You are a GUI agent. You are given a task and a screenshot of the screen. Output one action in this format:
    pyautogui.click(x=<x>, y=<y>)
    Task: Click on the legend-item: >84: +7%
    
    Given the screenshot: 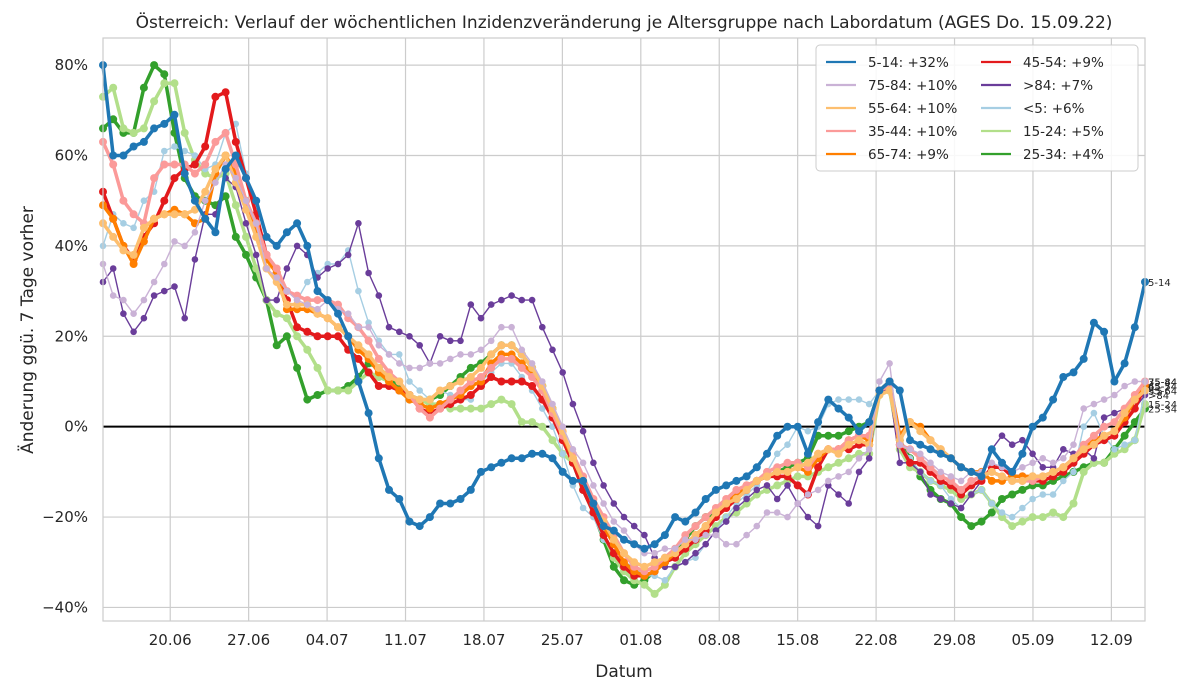 What is the action you would take?
    pyautogui.click(x=1037, y=86)
    